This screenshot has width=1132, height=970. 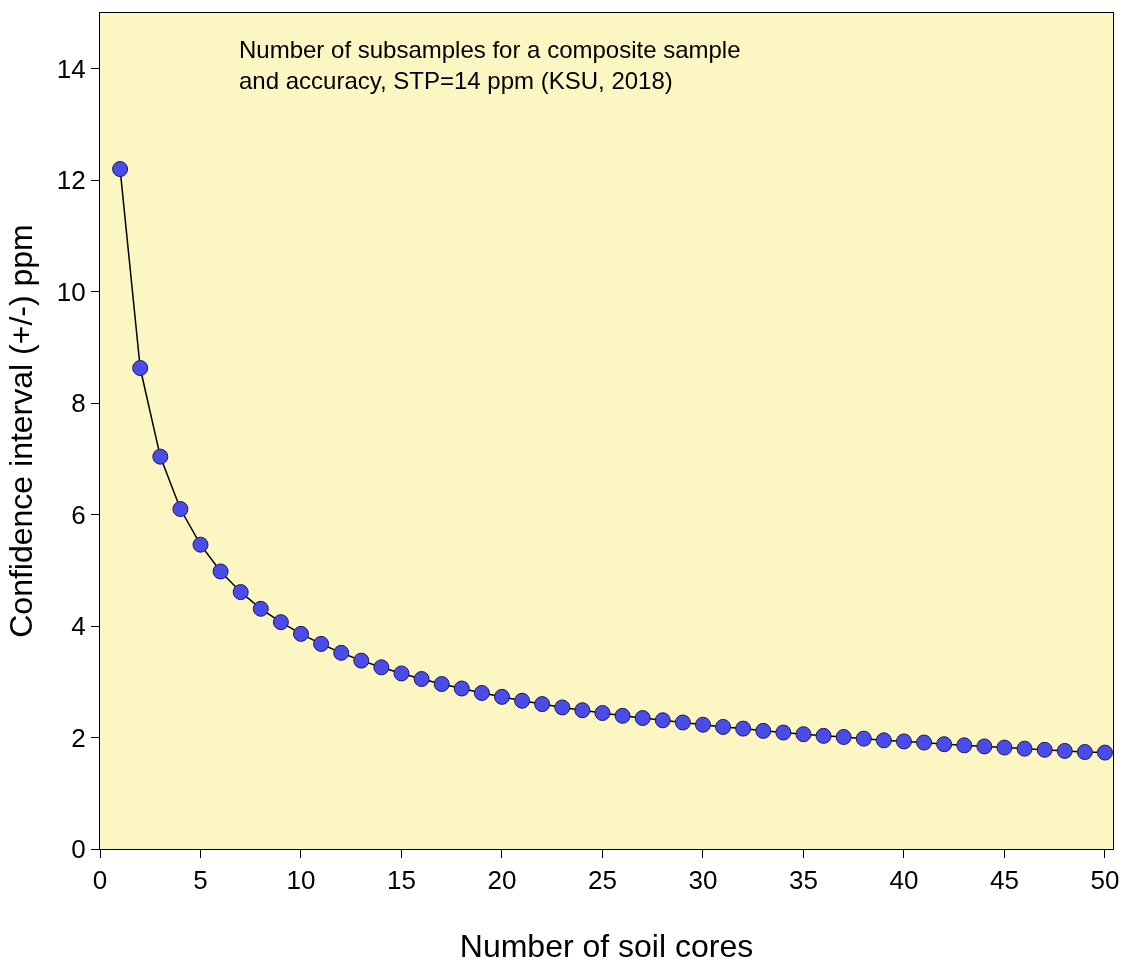 What do you see at coordinates (1004, 880) in the screenshot?
I see `x-tick-label: 45` at bounding box center [1004, 880].